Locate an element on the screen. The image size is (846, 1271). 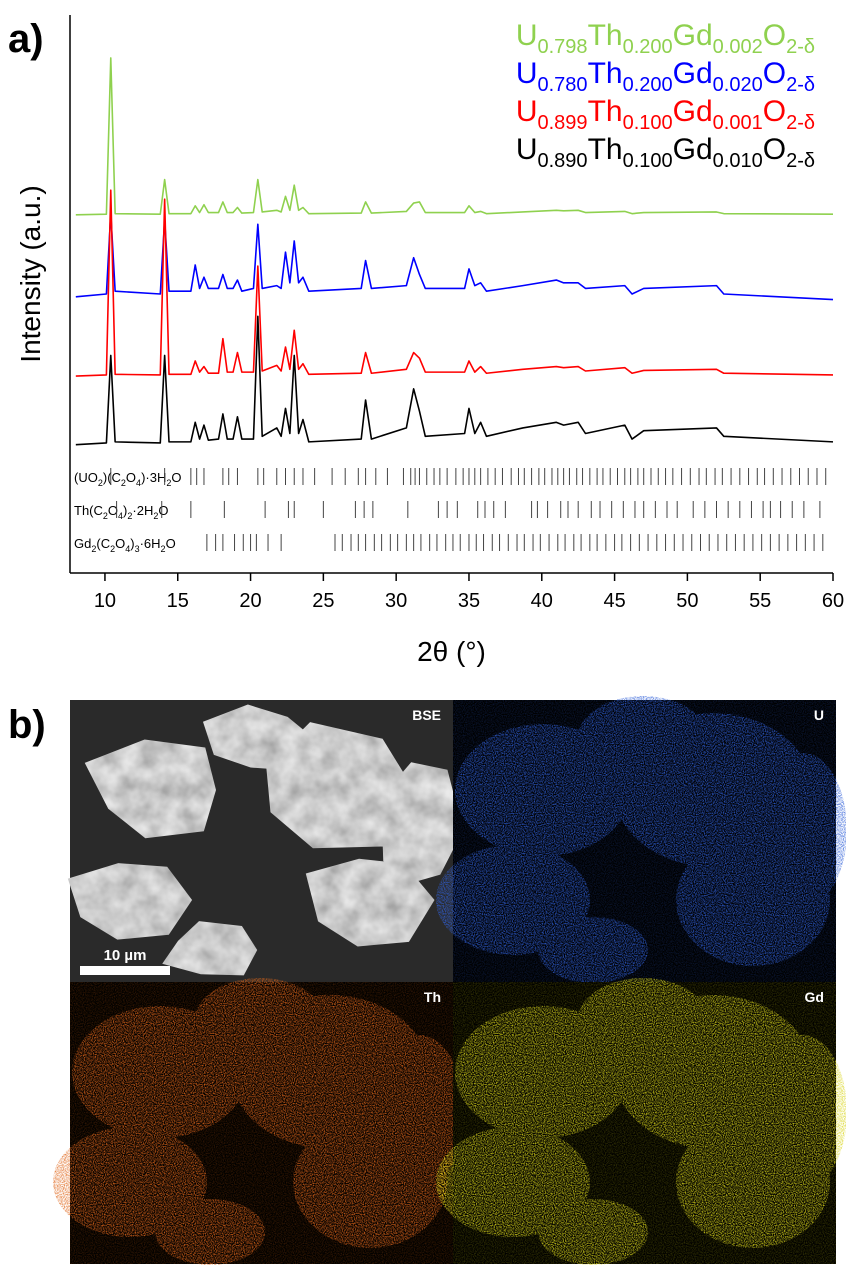
reference-label: (UO2)(C2O4)·3H2O is located at coordinates (127, 479).